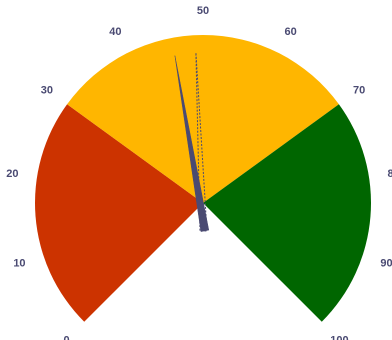  I want to click on tick-label-50: 50, so click(203, 11).